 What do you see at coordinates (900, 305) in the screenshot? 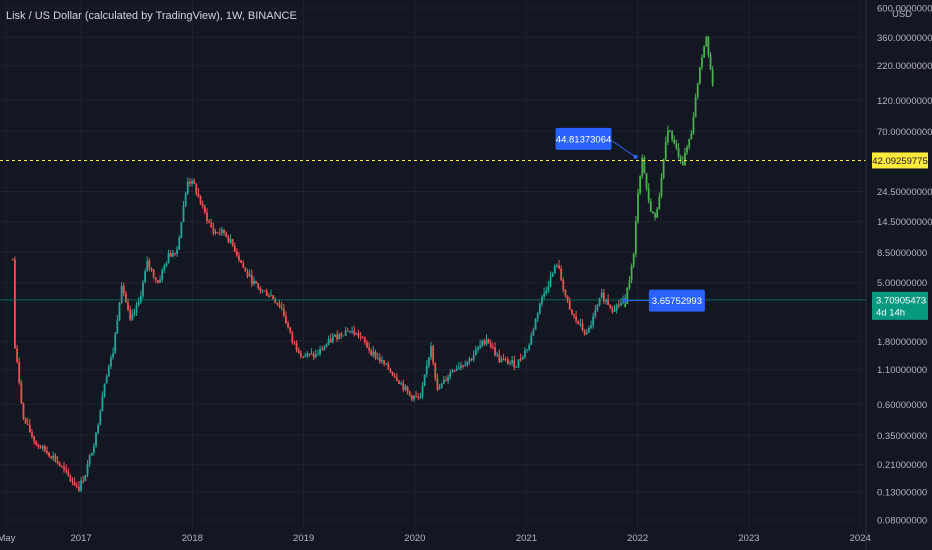
I see `current-price-tag` at bounding box center [900, 305].